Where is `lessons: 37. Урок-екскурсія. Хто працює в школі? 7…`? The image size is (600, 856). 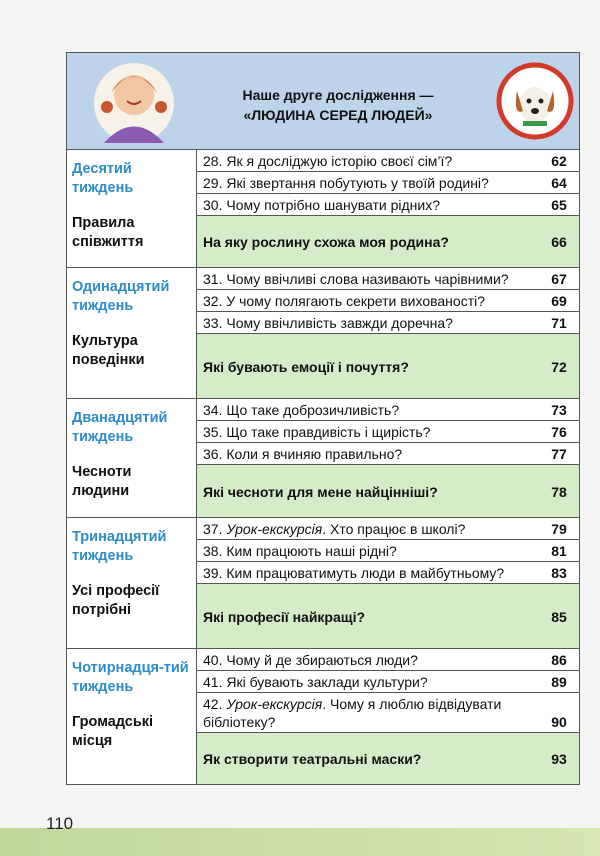
lessons: 37. Урок-екскурсія. Хто працює в школі? 7… is located at coordinates (388, 583).